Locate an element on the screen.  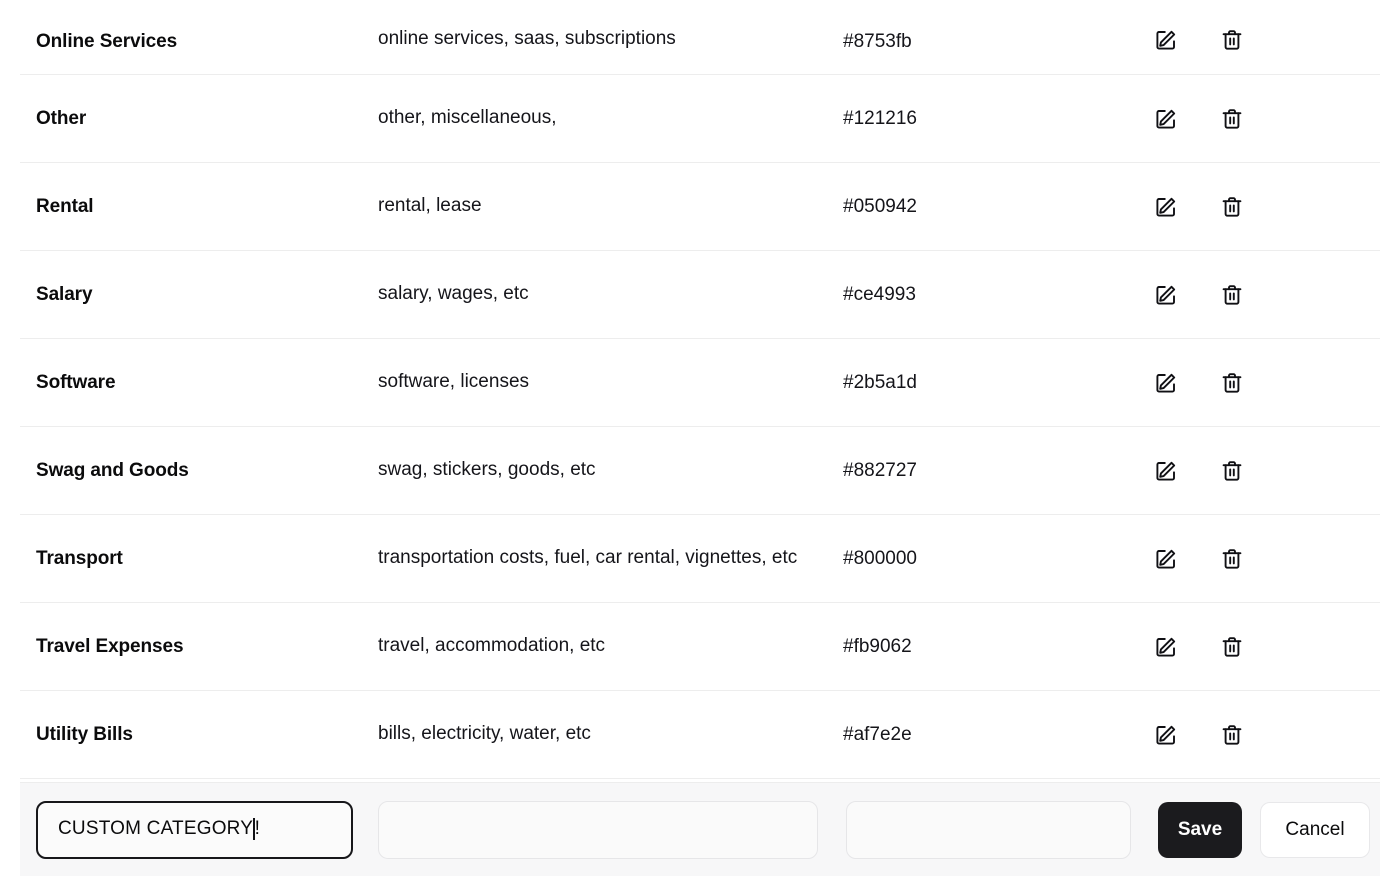
category-name-cell: Transport is located at coordinates (79, 558).